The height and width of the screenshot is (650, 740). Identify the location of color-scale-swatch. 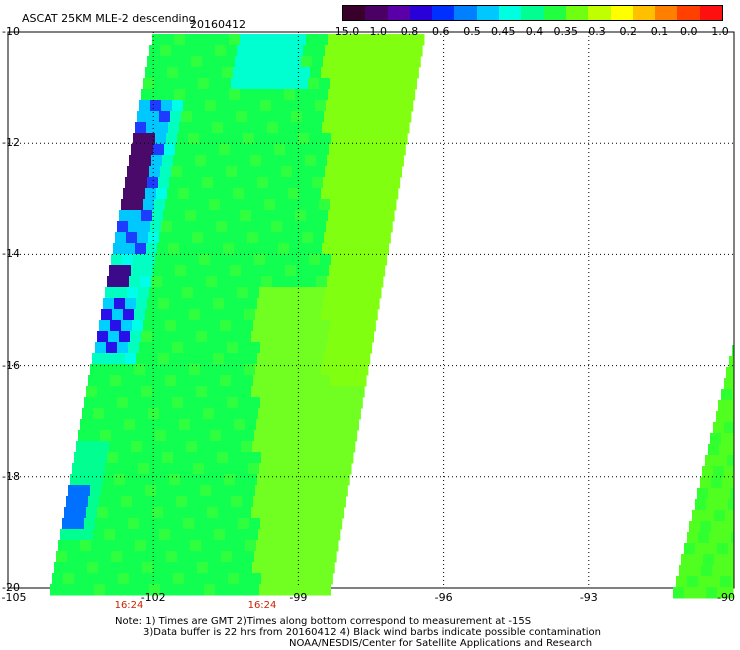
(488, 13).